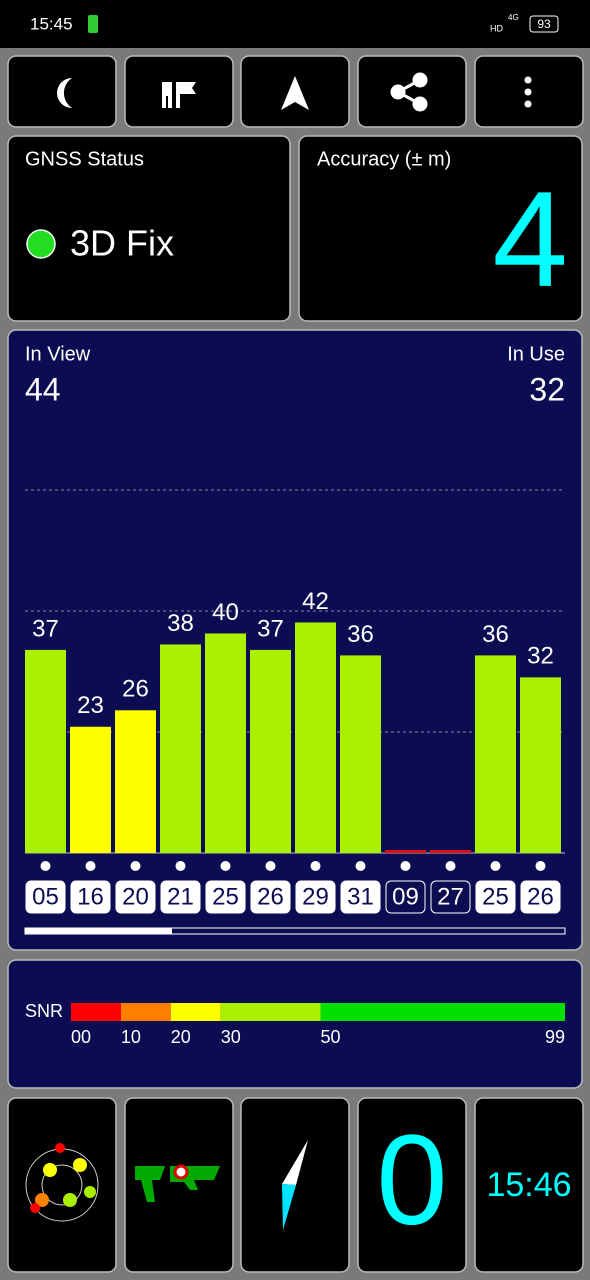 This screenshot has height=1280, width=590. I want to click on status-hd: HD, so click(496, 28).